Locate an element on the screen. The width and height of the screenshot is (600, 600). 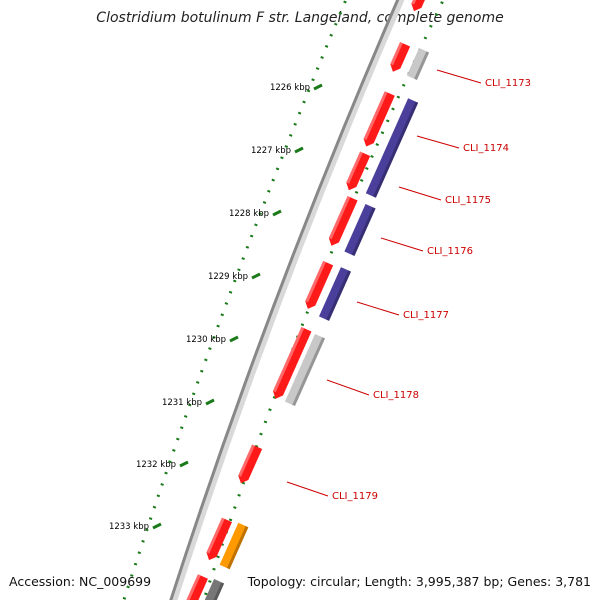
gray-feature-block is located at coordinates (213, 589).